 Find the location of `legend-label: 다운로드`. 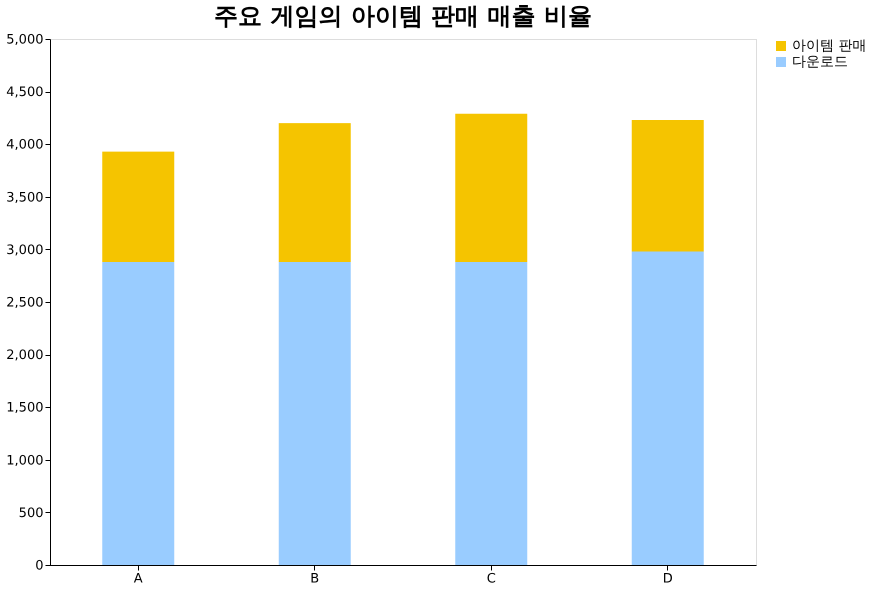

legend-label: 다운로드 is located at coordinates (820, 62).